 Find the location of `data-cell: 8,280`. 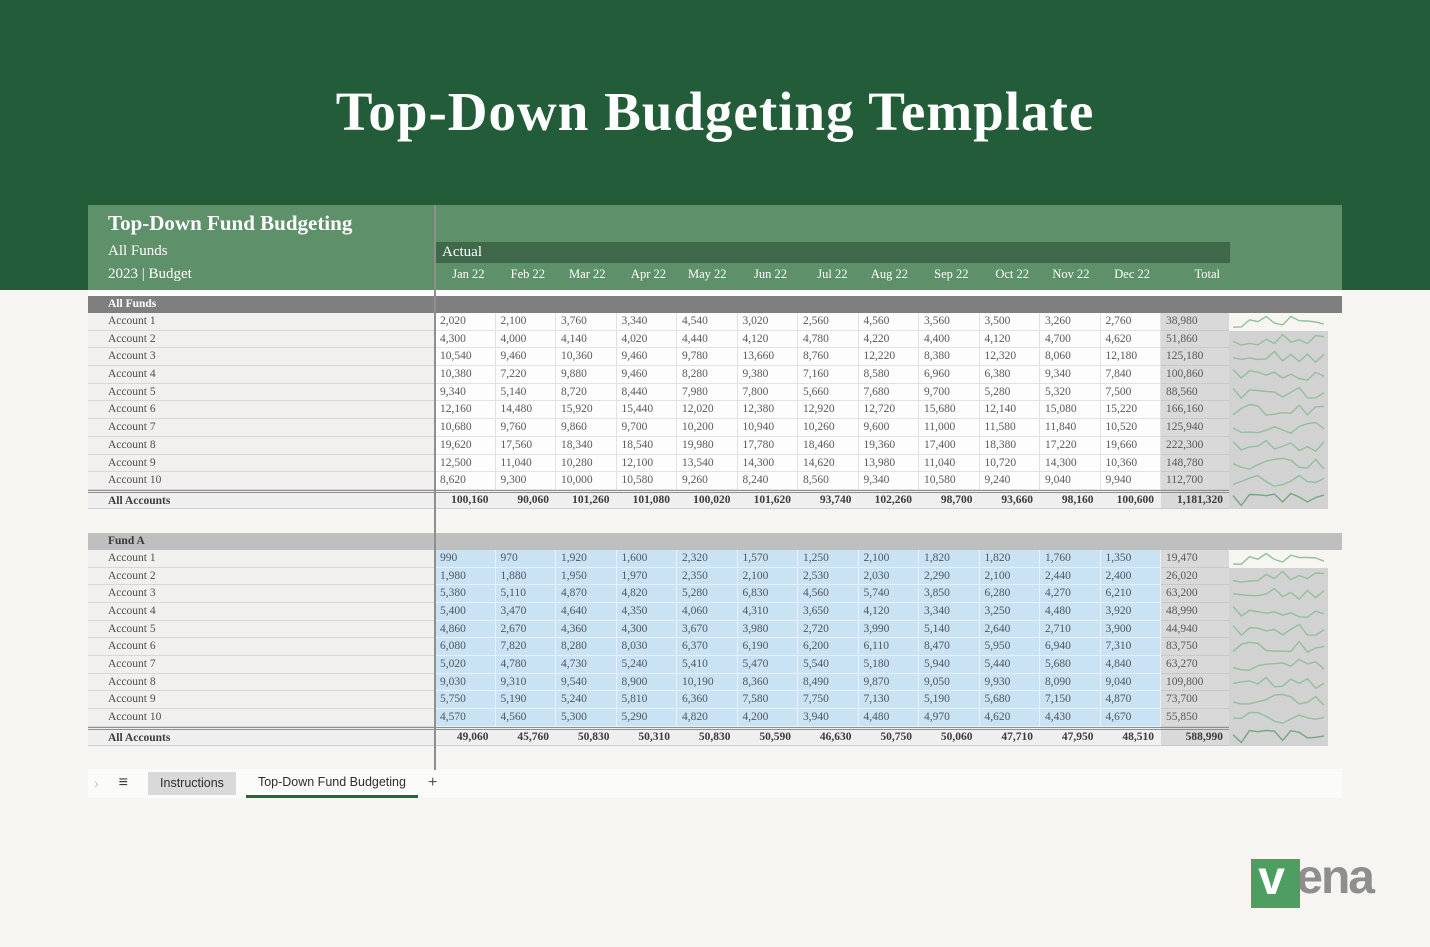

data-cell: 8,280 is located at coordinates (586, 647).